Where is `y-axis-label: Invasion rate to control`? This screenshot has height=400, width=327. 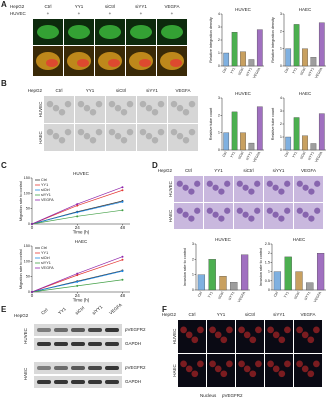 y-axis-label: Invasion rate to control is located at coordinates (261, 267).